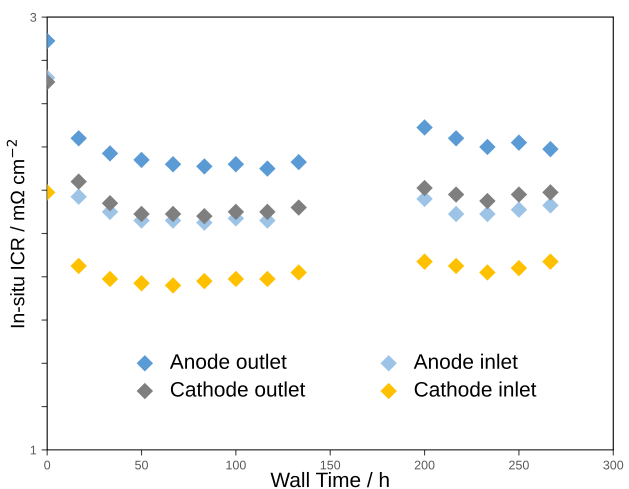 The width and height of the screenshot is (629, 489). What do you see at coordinates (424, 465) in the screenshot?
I see `x-tick-label: 200` at bounding box center [424, 465].